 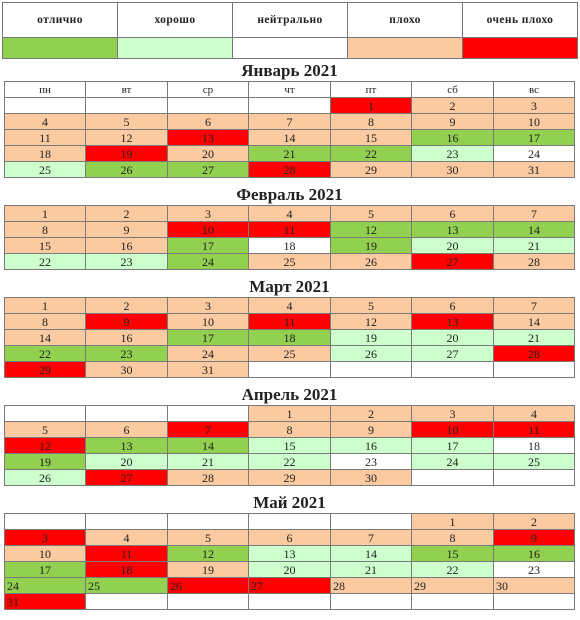 I want to click on legend-label-neutral: нейтрально, so click(x=290, y=20).